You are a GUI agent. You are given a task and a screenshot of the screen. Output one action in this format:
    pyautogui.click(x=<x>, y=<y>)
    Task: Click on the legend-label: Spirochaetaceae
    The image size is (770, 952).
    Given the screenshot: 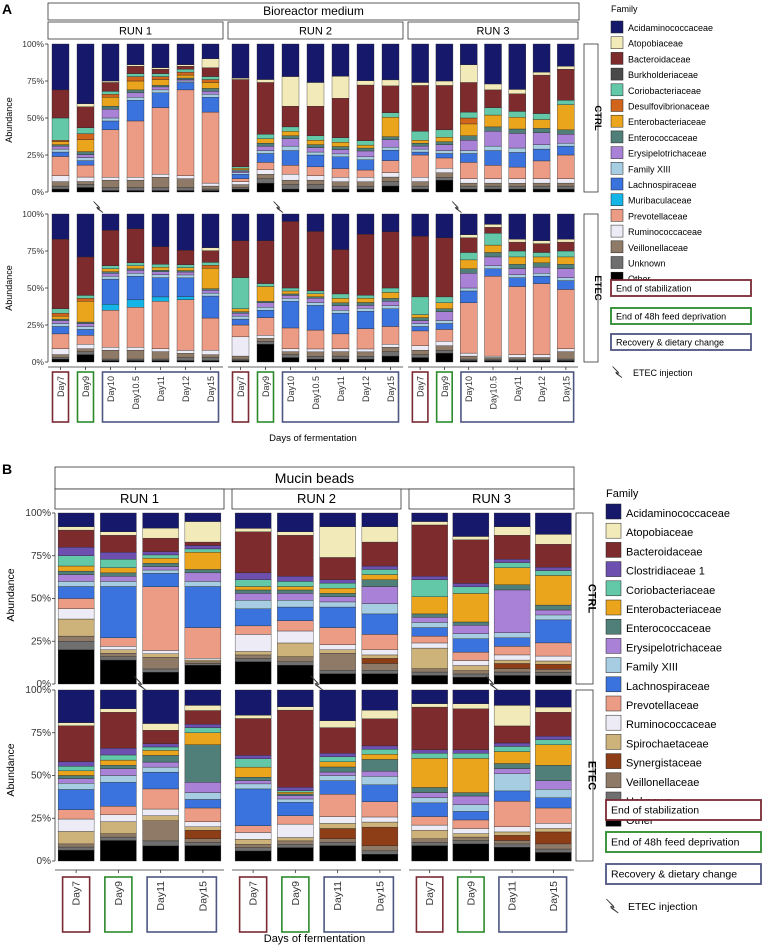 What is the action you would take?
    pyautogui.click(x=667, y=744)
    